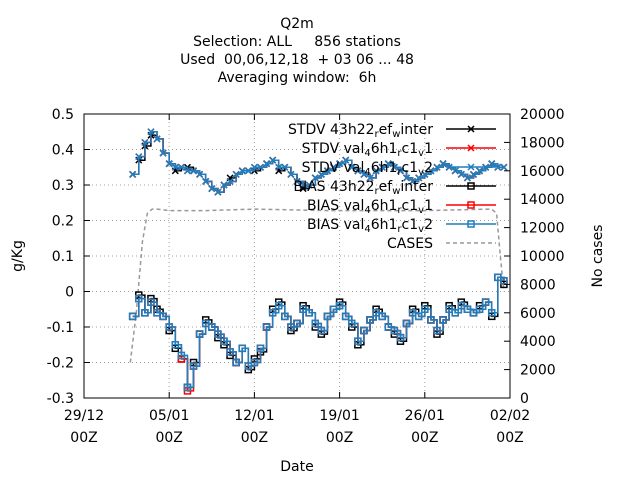  What do you see at coordinates (425, 416) in the screenshot?
I see `x-tick-label: 26/01` at bounding box center [425, 416].